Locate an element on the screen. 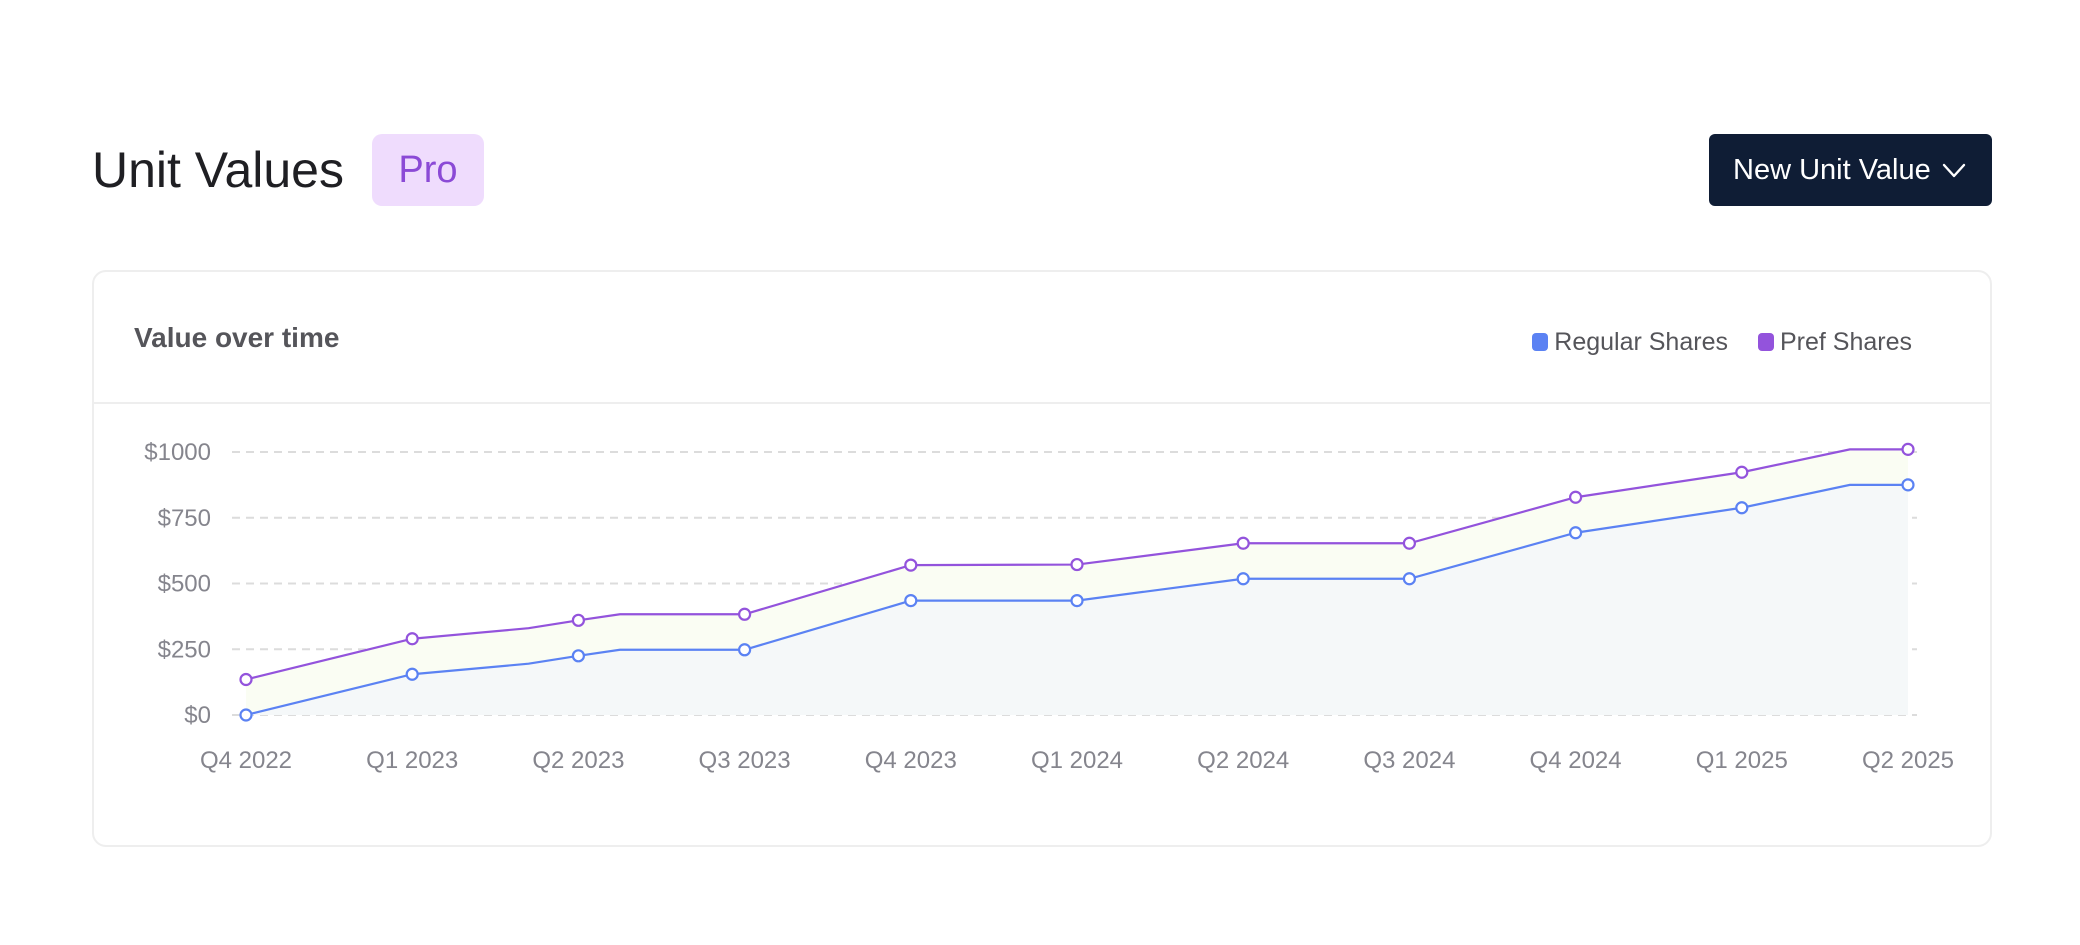 Image resolution: width=2080 pixels, height=945 pixels. x-tick-label: Q1 2023 is located at coordinates (412, 760).